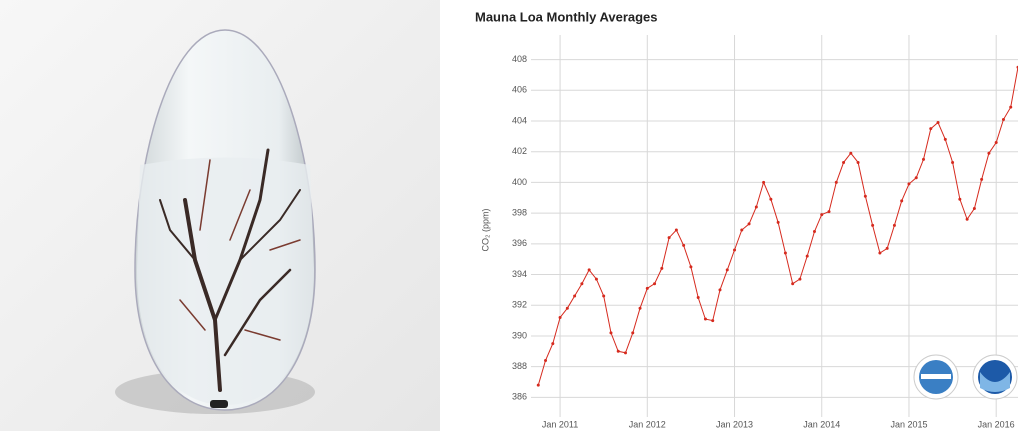 Image resolution: width=1018 pixels, height=431 pixels. What do you see at coordinates (519, 212) in the screenshot?
I see `y-tick-label: 398` at bounding box center [519, 212].